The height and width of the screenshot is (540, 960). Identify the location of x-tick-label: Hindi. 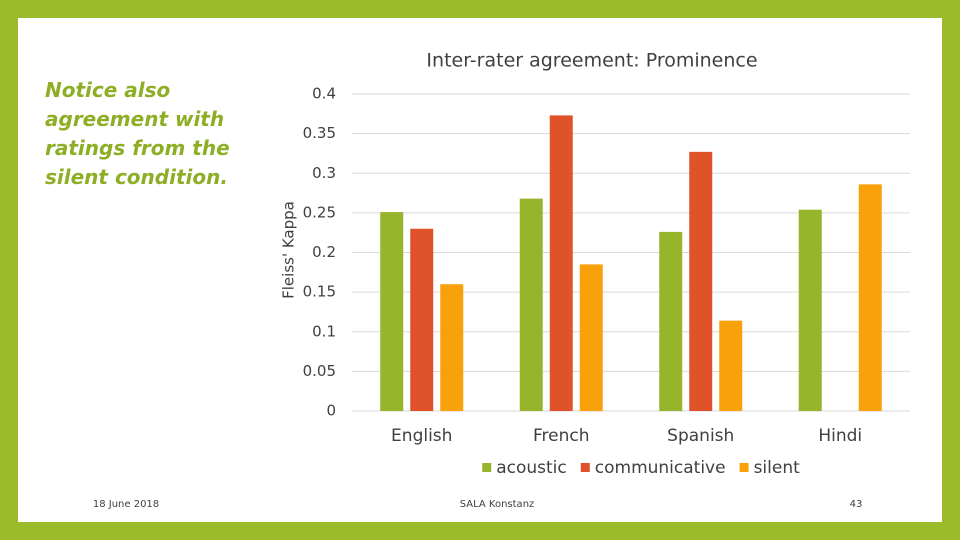
(840, 436).